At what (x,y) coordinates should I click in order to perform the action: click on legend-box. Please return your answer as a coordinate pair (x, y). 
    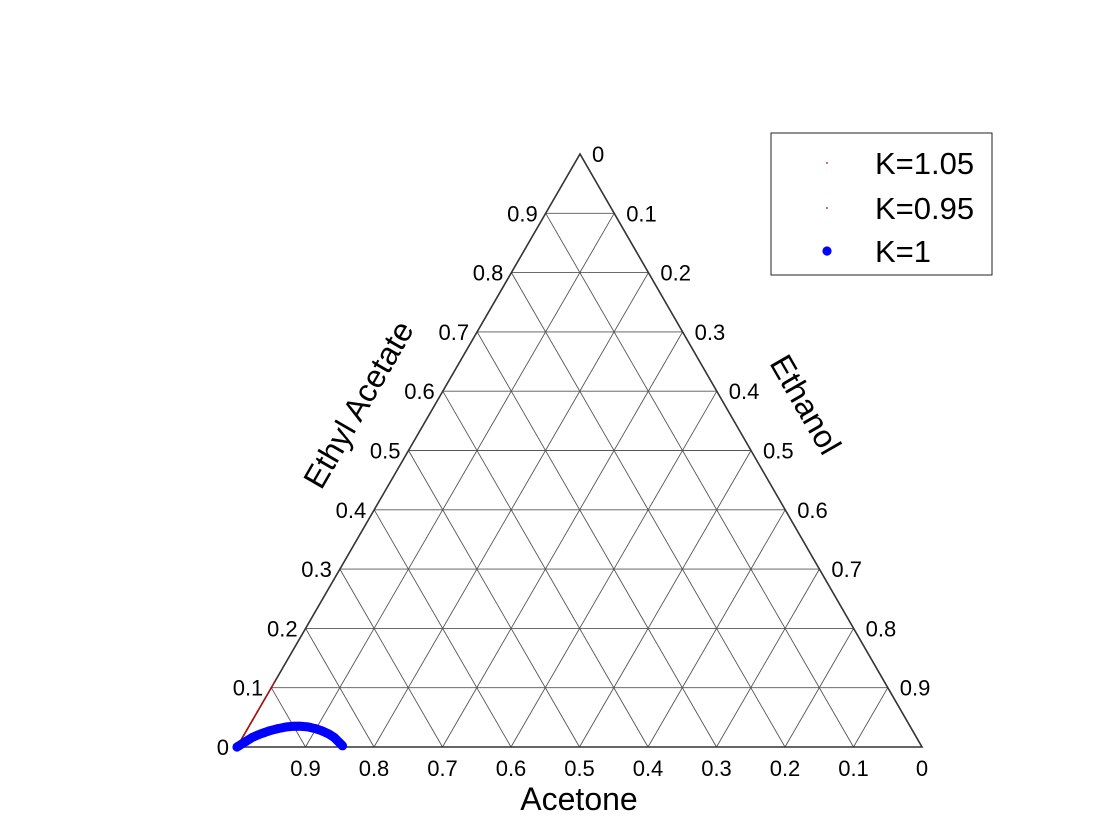
    Looking at the image, I should click on (881, 204).